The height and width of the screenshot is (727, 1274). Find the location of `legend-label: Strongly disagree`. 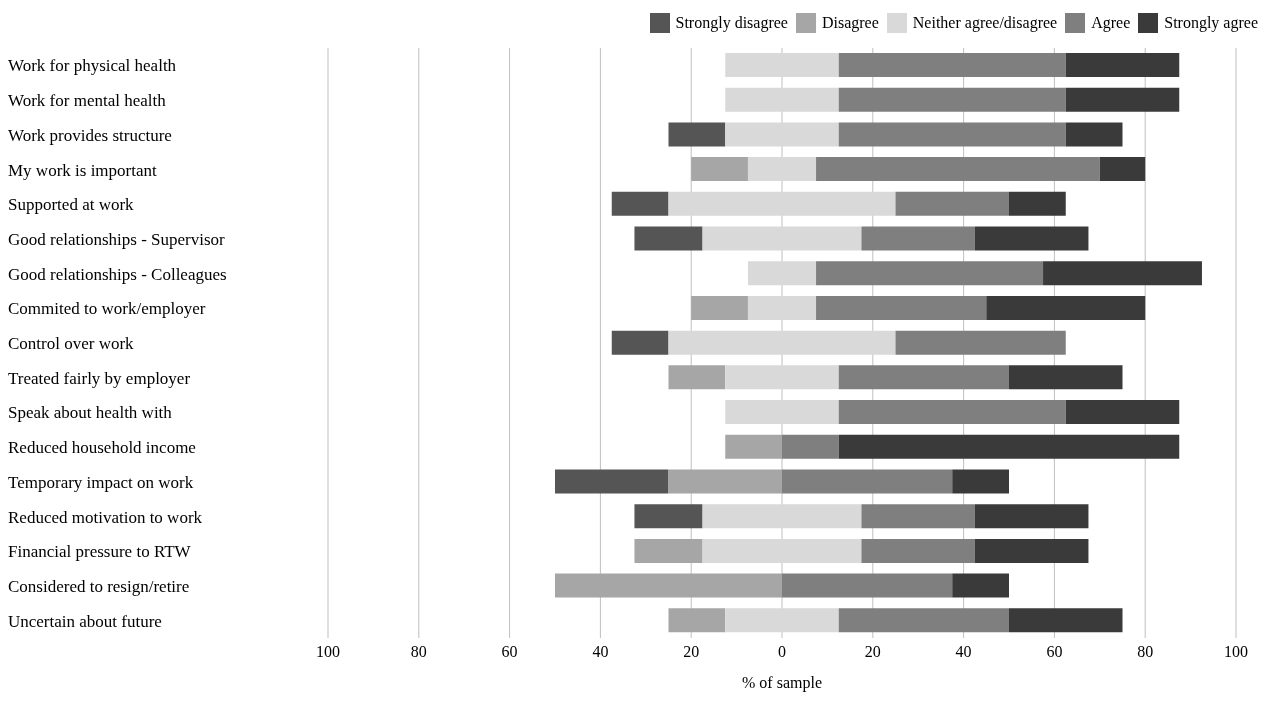

legend-label: Strongly disagree is located at coordinates (731, 23).